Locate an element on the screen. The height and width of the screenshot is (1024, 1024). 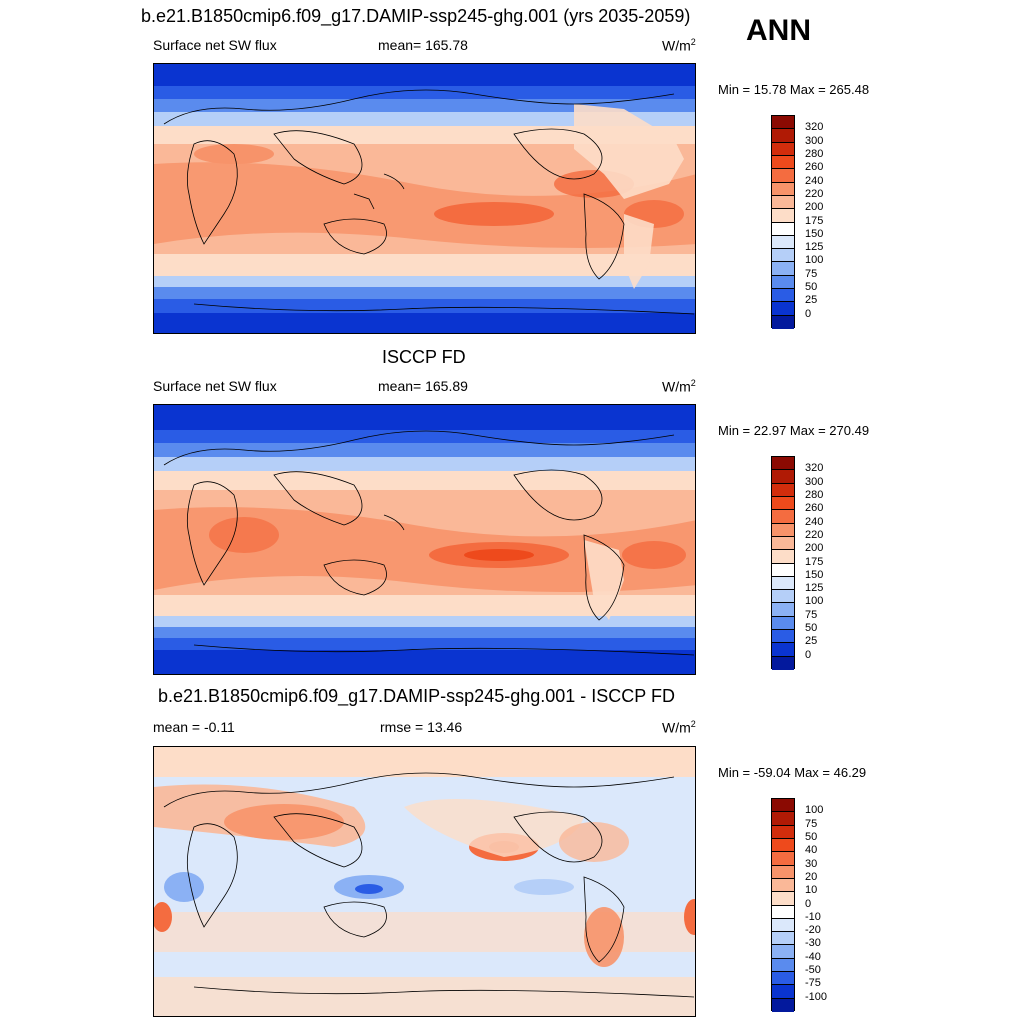
panel2-colorbar is located at coordinates (783, 563).